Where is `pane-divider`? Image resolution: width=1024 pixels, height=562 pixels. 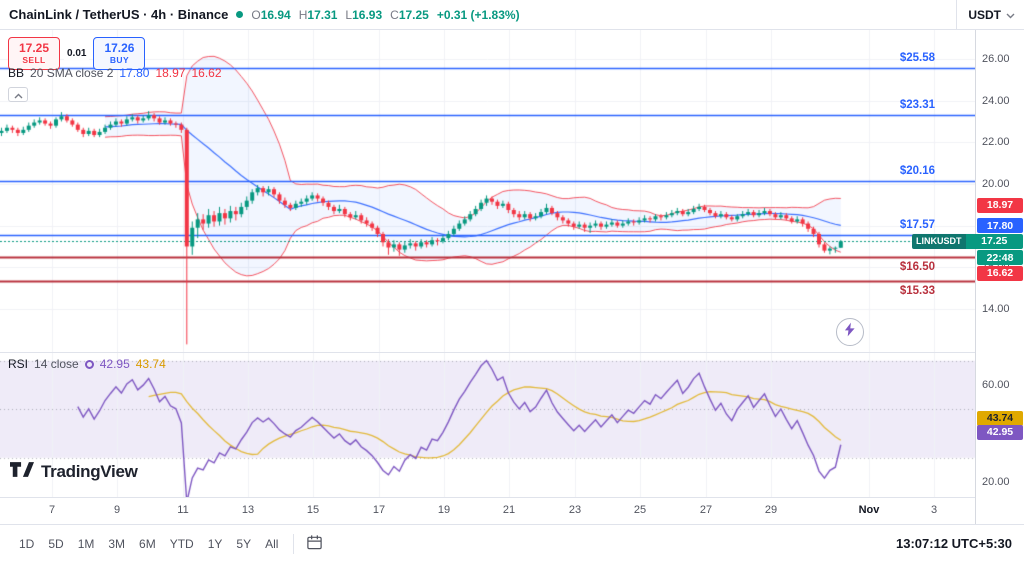 pane-divider is located at coordinates (487, 352).